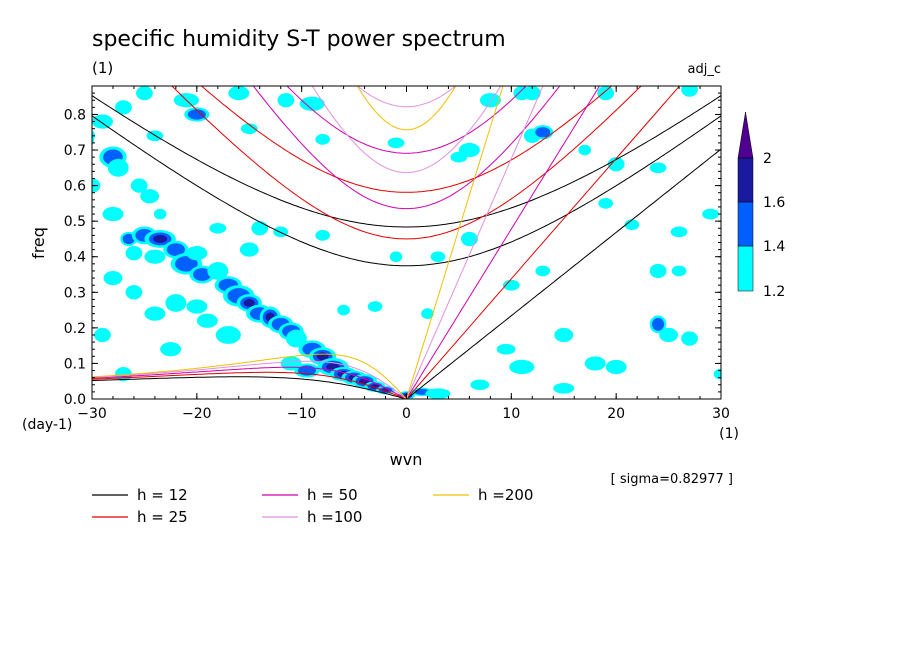 Image resolution: width=904 pixels, height=659 pixels. What do you see at coordinates (774, 203) in the screenshot?
I see `colorbar-label: 1.6` at bounding box center [774, 203].